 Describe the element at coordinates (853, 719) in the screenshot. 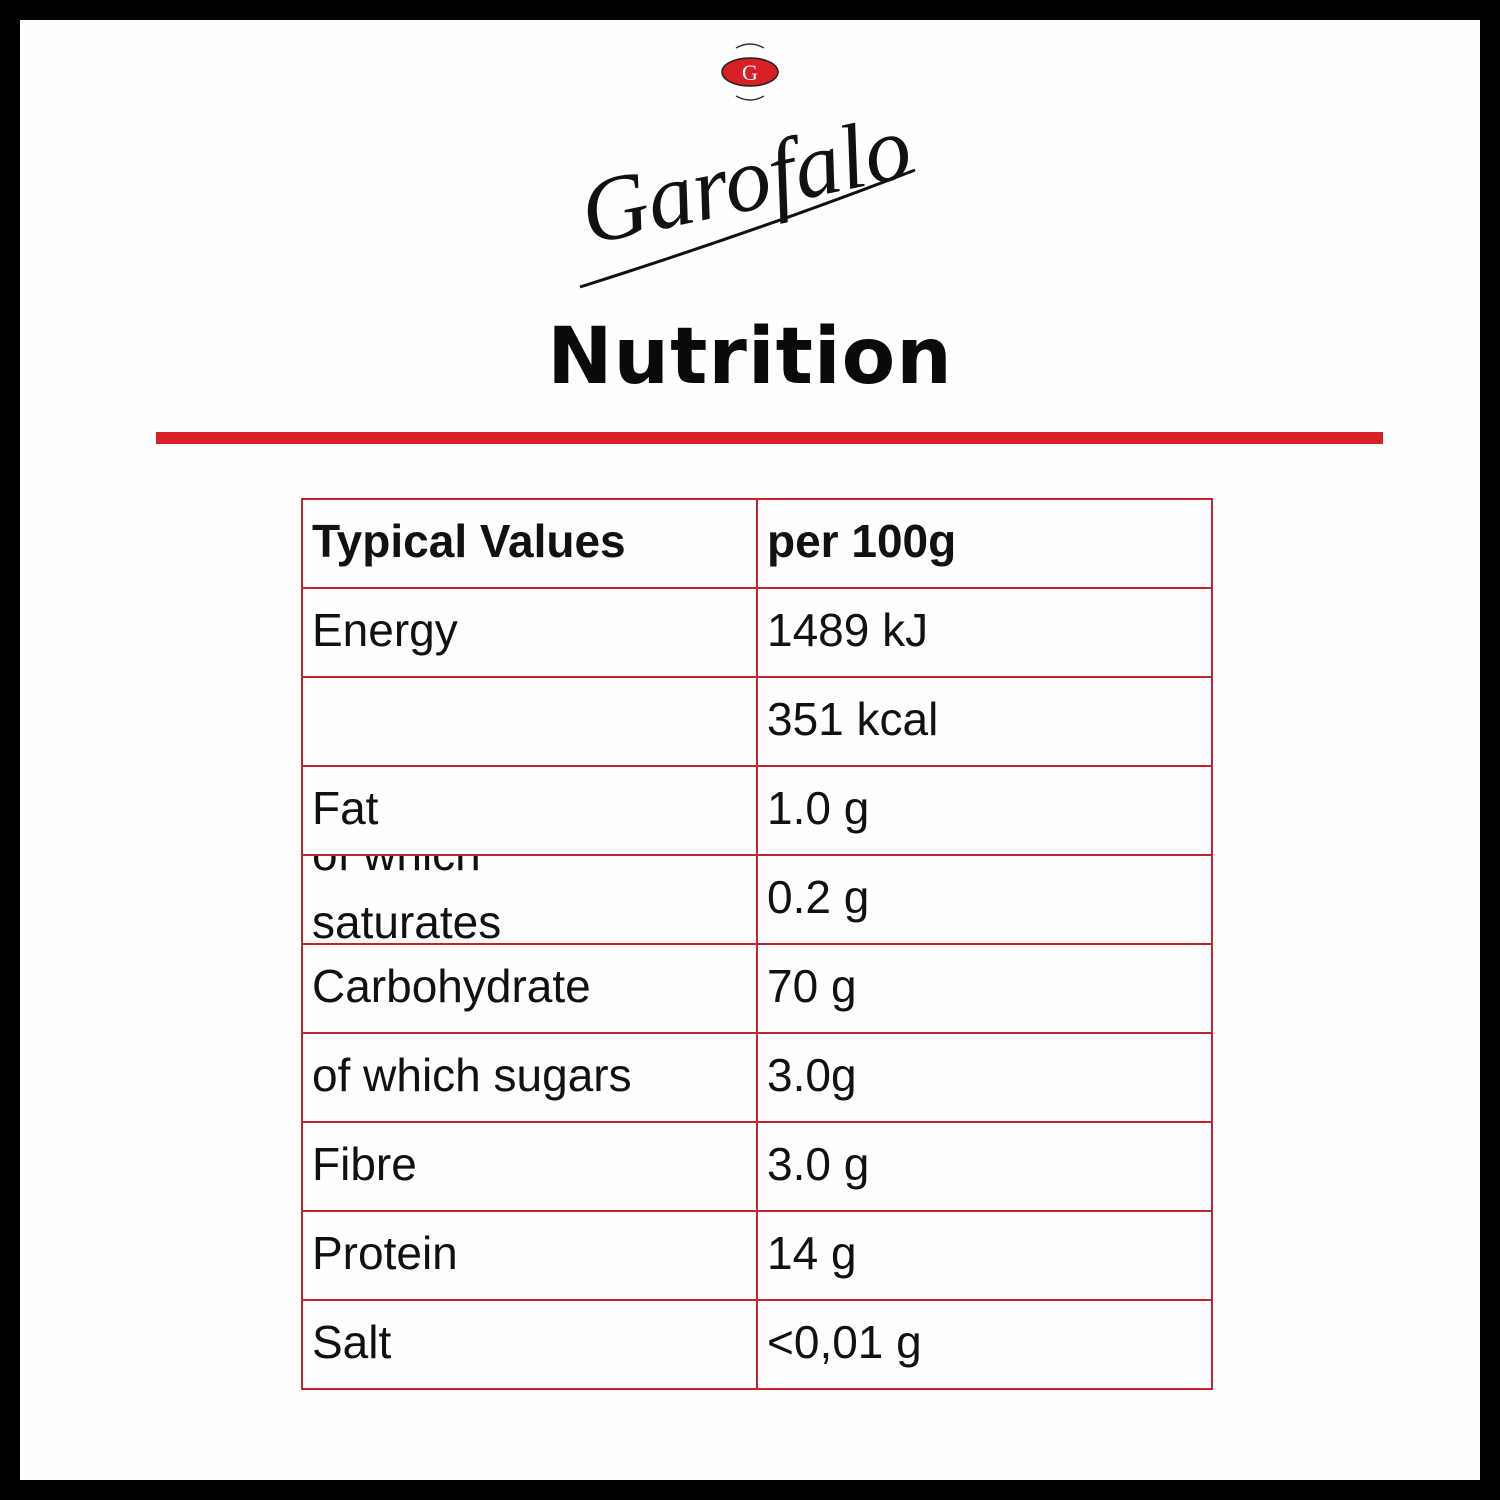

I see `nutrient-value: 351 kcal` at that location.